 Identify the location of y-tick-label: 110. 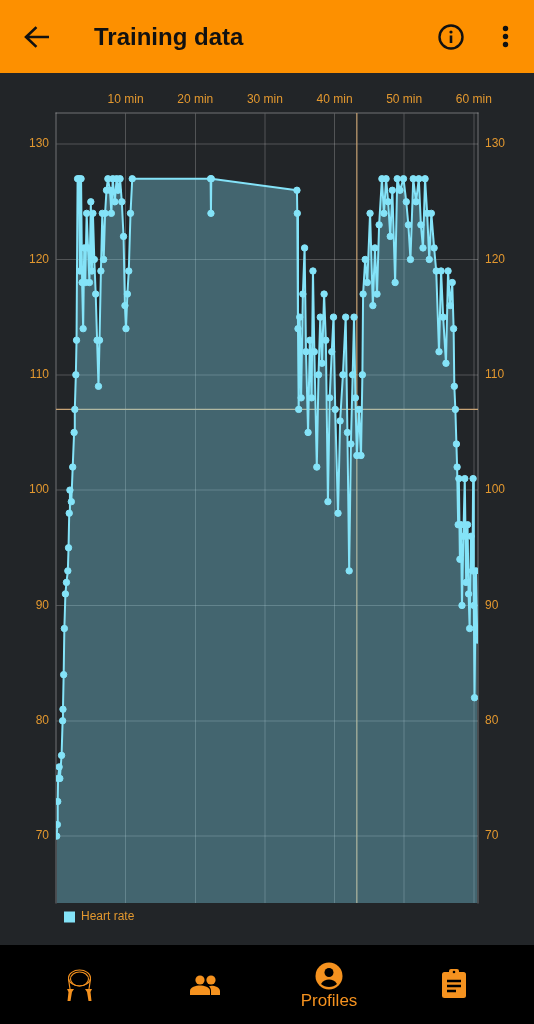
(39, 374).